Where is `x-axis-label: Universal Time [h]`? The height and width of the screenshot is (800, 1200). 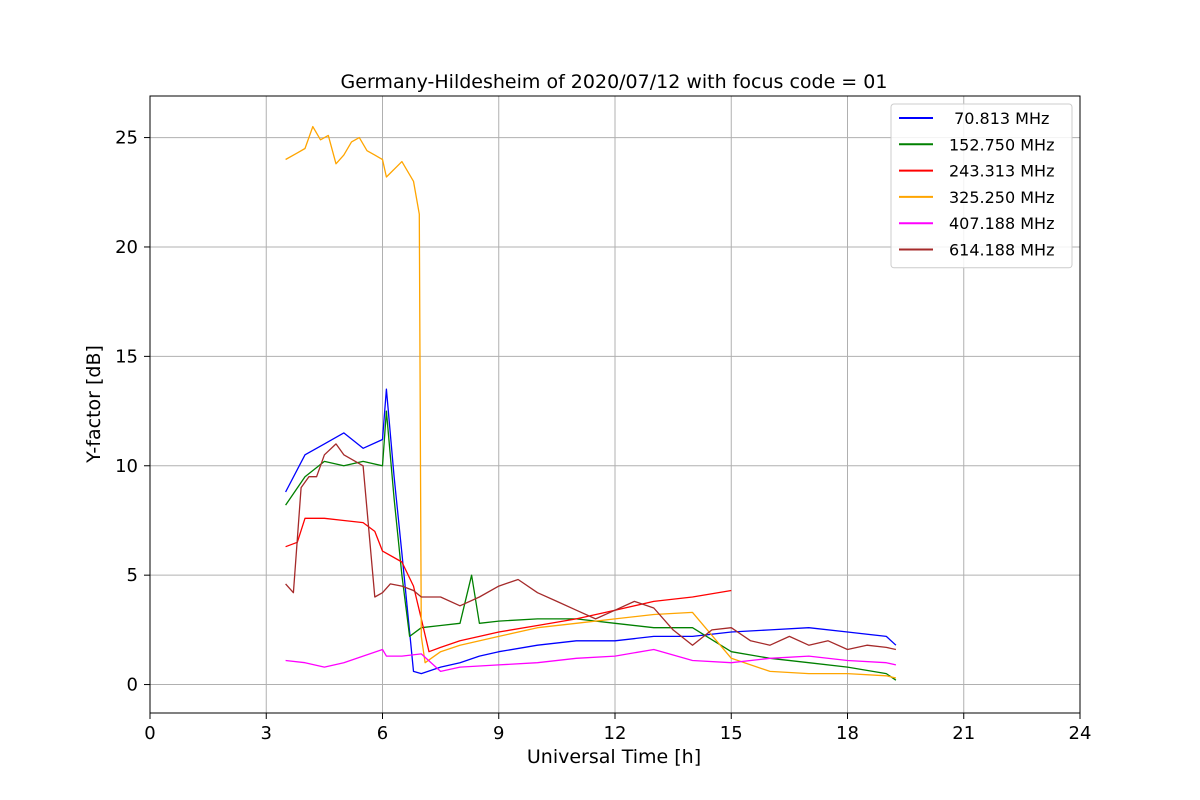 x-axis-label: Universal Time [h] is located at coordinates (614, 757).